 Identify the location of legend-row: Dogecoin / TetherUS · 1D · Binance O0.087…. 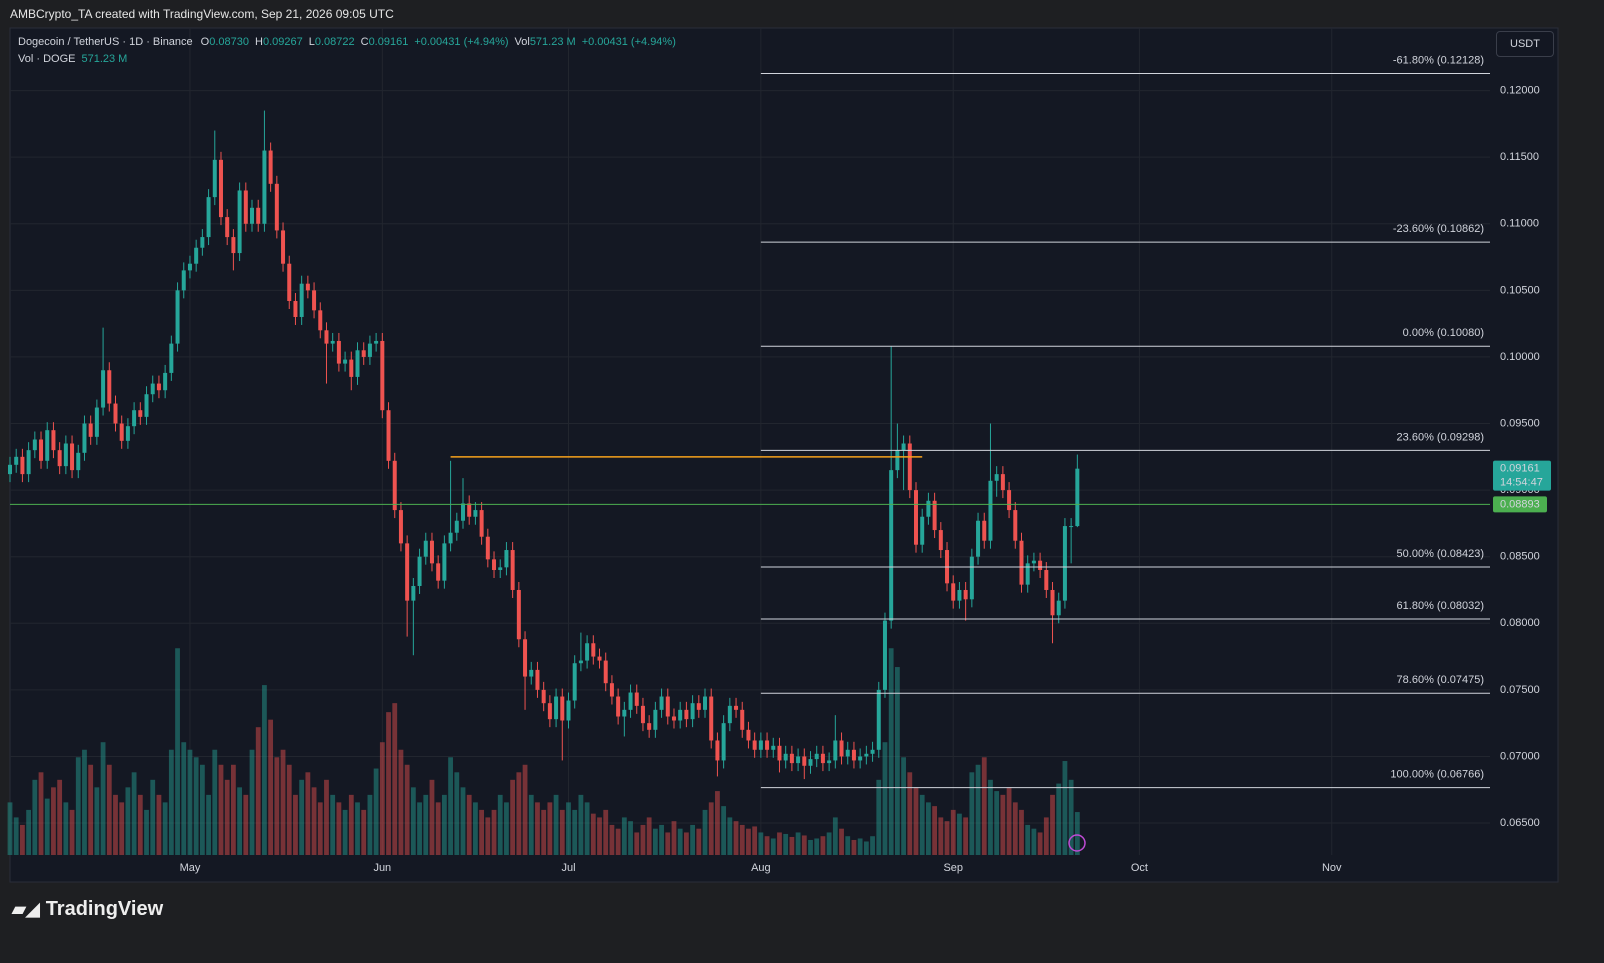
(350, 42).